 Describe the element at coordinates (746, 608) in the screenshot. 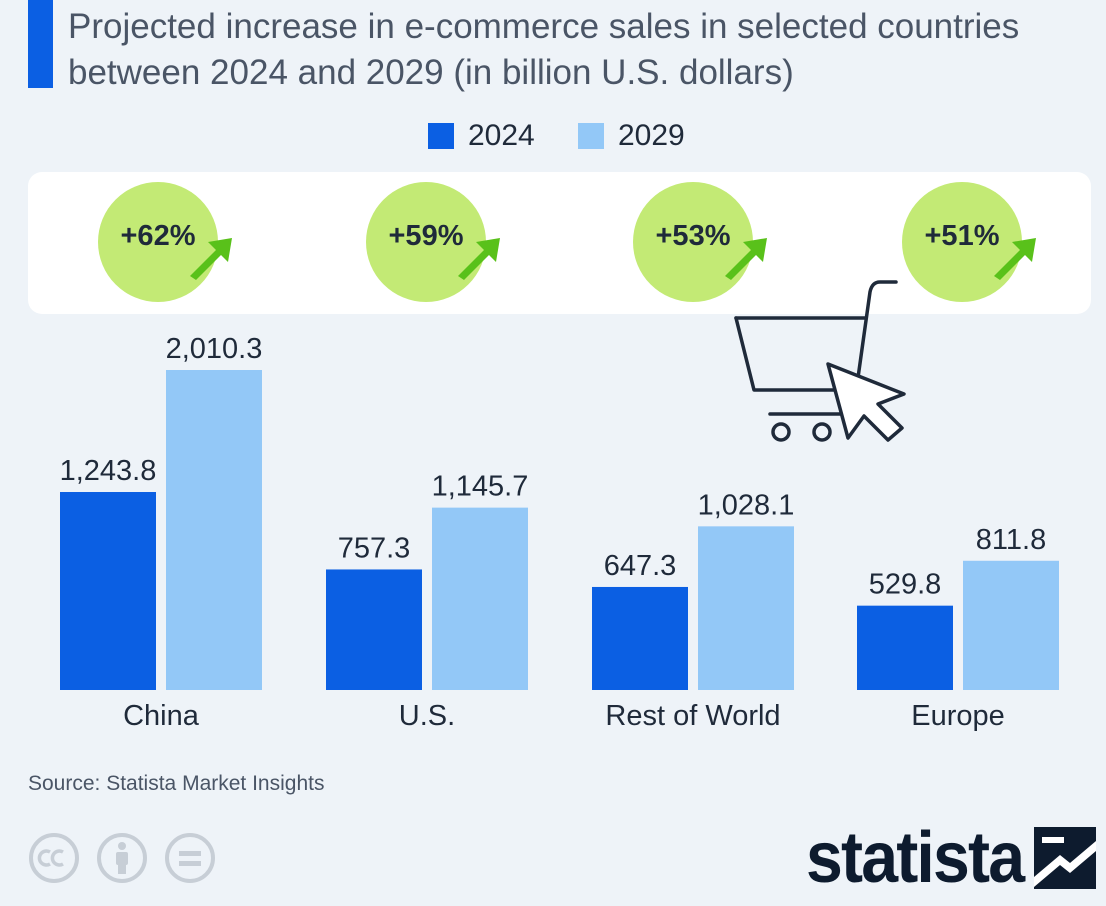

I see `bar-2029-rest-of-world` at that location.